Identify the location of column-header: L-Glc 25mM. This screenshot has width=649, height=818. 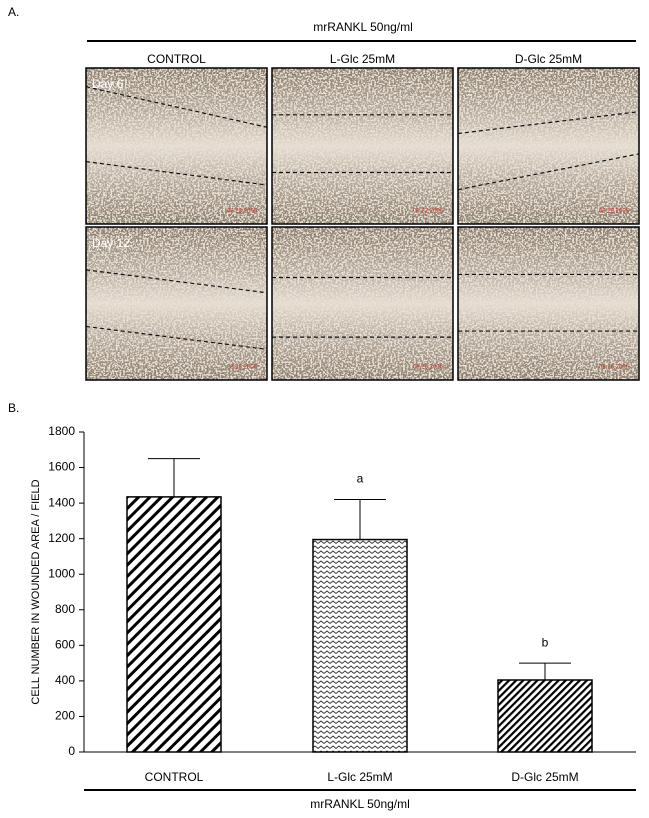
(362, 59).